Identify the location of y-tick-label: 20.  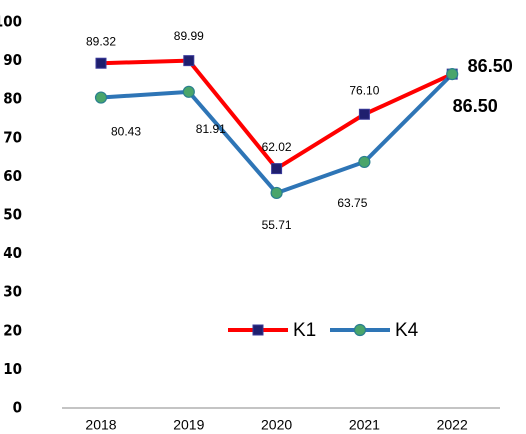
(12, 330).